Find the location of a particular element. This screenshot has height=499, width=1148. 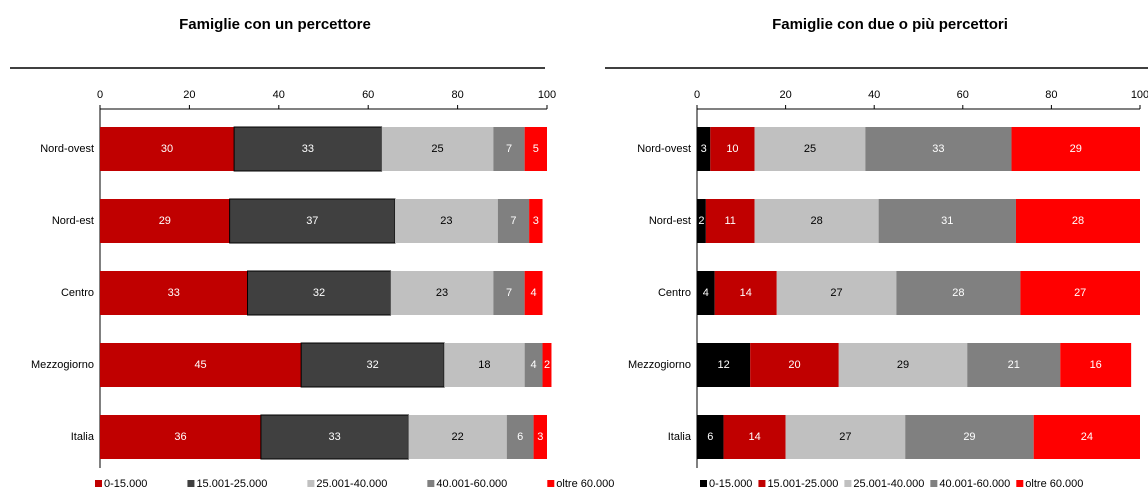

chart-title: Famiglie con un percettore is located at coordinates (275, 24).